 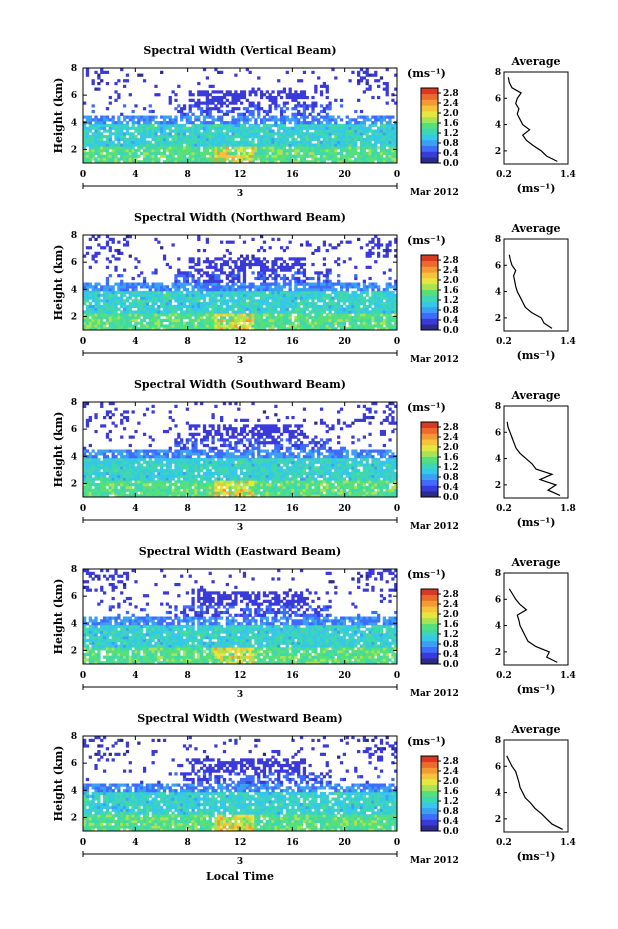 I want to click on day-label: 3, so click(x=240, y=528).